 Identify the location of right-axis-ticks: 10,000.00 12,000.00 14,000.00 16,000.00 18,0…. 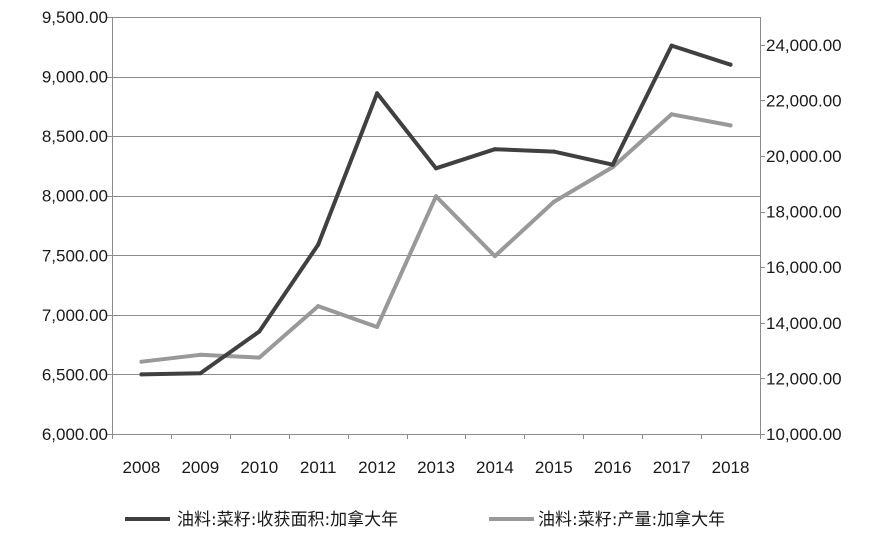
(801, 240).